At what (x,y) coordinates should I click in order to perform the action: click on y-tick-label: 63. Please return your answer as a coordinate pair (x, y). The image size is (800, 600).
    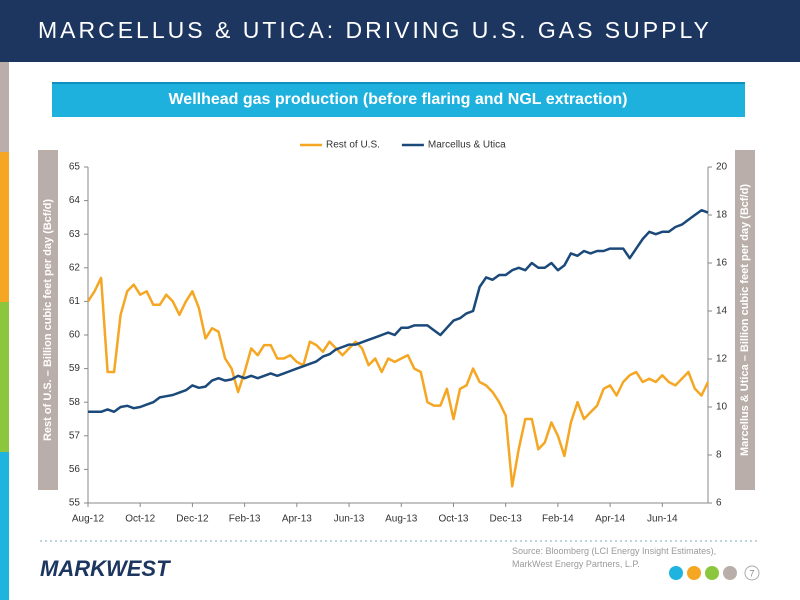
    Looking at the image, I should click on (75, 234).